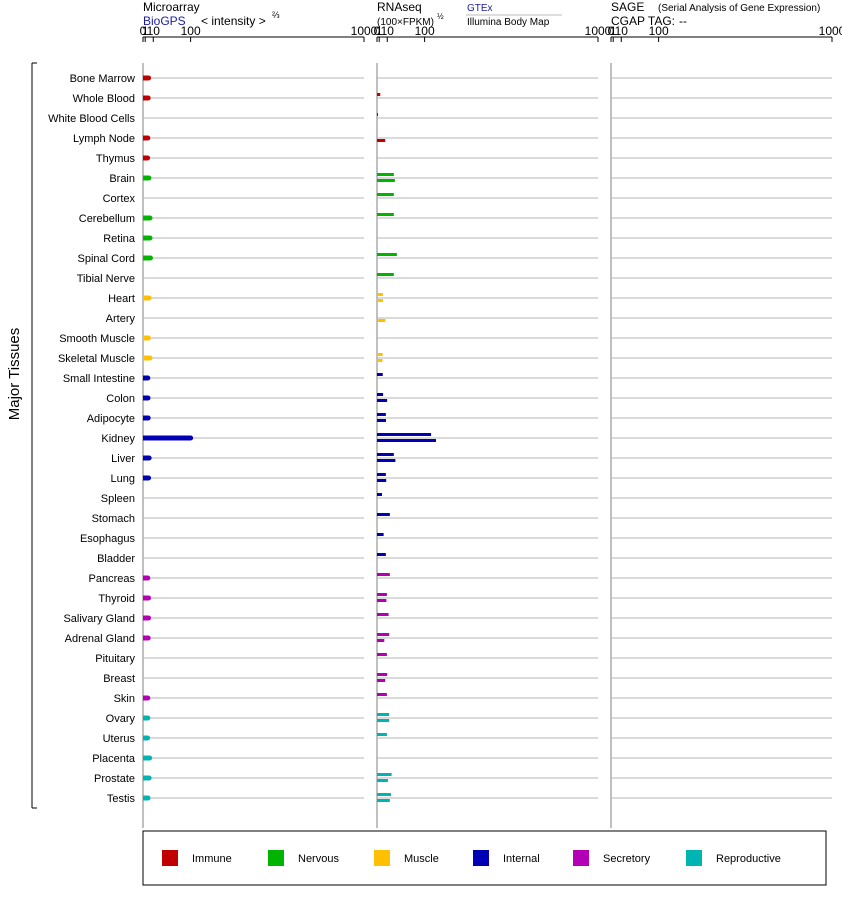 The width and height of the screenshot is (842, 900). Describe the element at coordinates (643, 21) in the screenshot. I see `cgap-tag-label: CGAP TAG:` at that location.